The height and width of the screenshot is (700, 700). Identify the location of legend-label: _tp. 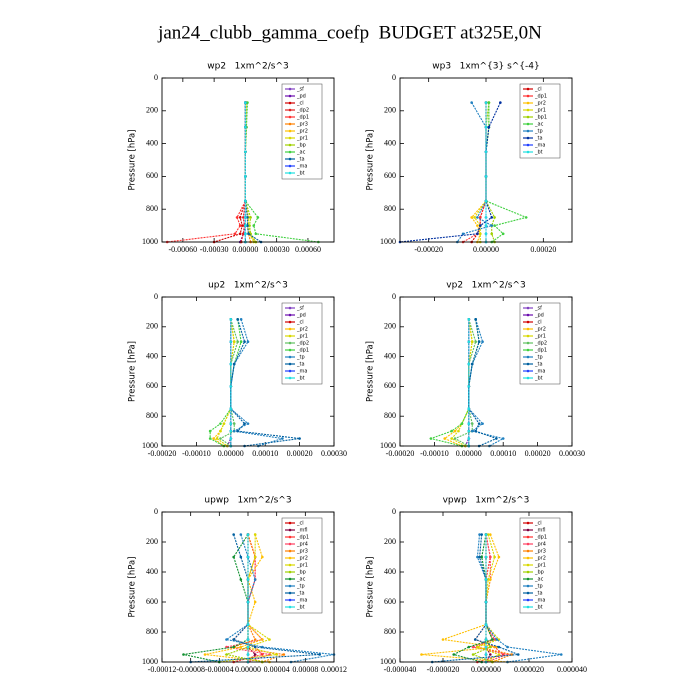
(300, 587).